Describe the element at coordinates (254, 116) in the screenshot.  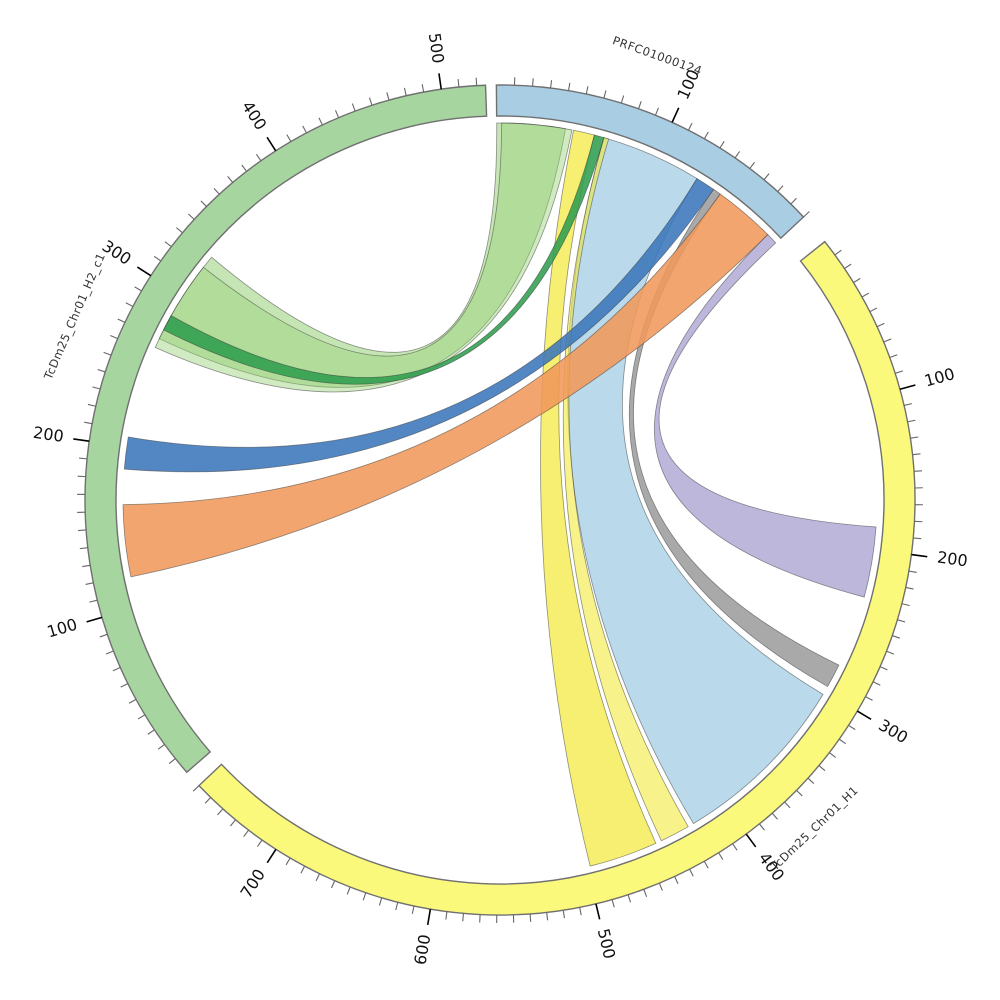
I see `tick-label-TcDm25_Chr01_H2_c1-400: 400` at that location.